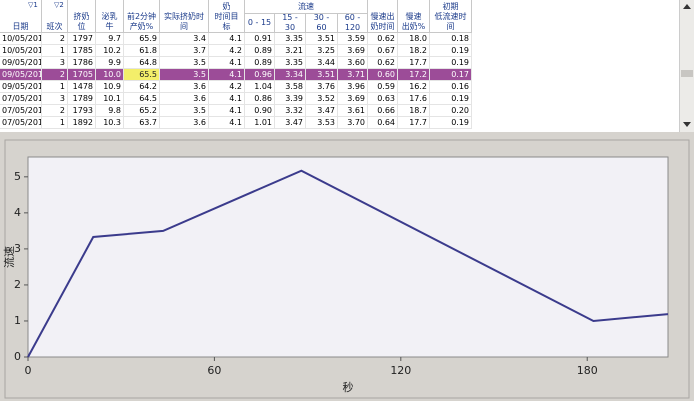 The image size is (694, 401). I want to click on table-cell: 4.2, so click(227, 87).